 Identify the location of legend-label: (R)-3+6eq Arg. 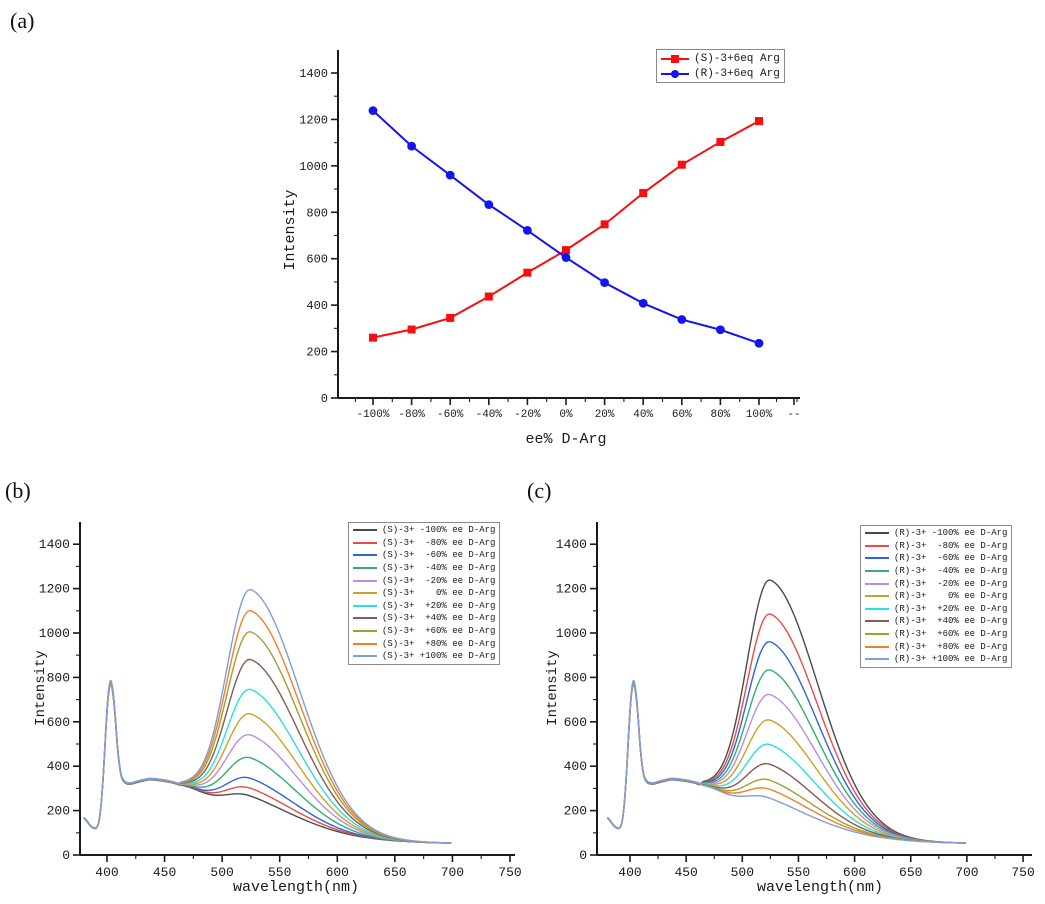
(737, 73).